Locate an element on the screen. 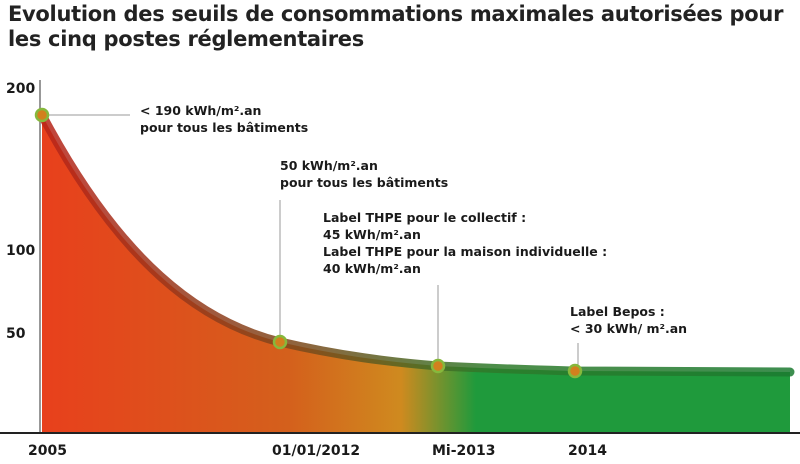 This screenshot has height=464, width=800. x-tick-label: Mi-2013 is located at coordinates (464, 451).